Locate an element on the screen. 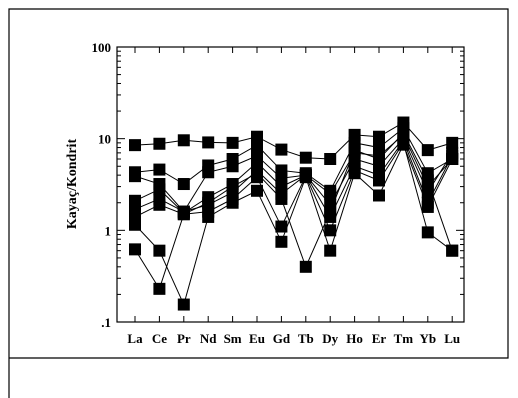 This screenshot has width=518, height=398. x-tick-label: Er is located at coordinates (379, 338).